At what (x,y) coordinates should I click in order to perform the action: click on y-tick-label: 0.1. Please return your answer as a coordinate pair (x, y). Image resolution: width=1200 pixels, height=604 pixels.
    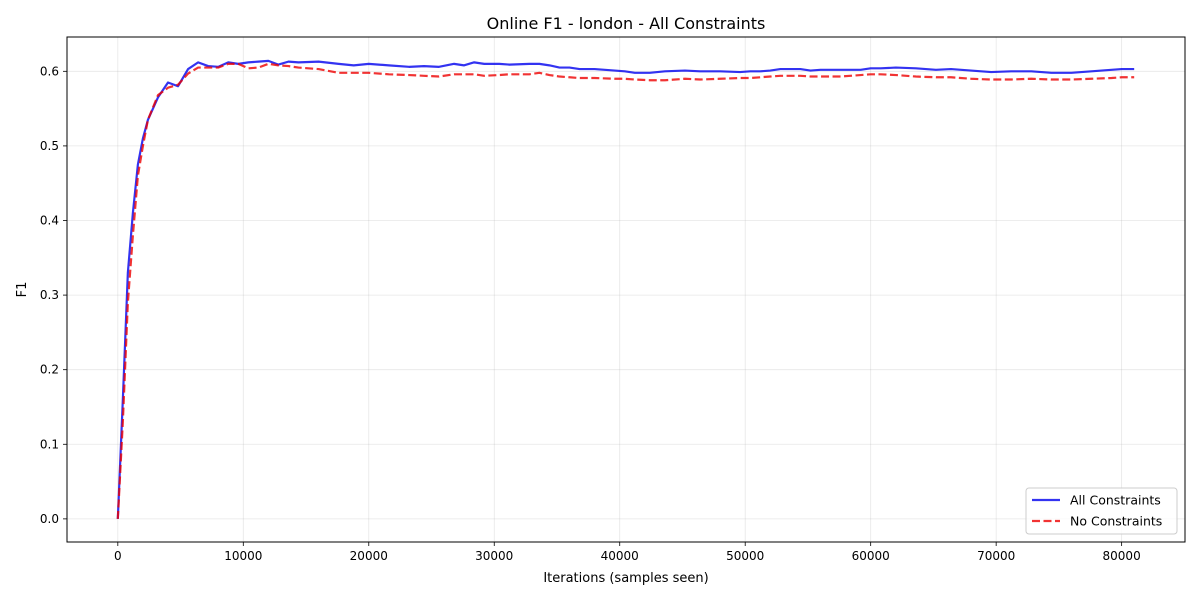
    Looking at the image, I should click on (49, 444).